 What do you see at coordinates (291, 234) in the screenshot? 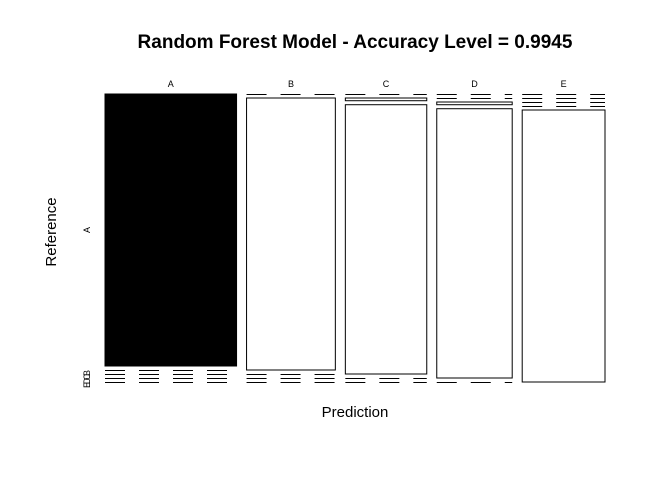
I see `tile-b-b` at bounding box center [291, 234].